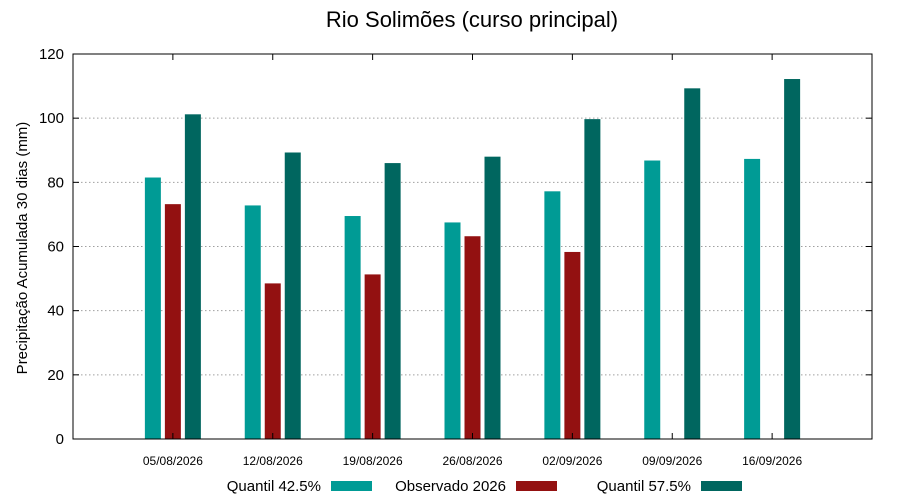 The image size is (900, 500). What do you see at coordinates (672, 461) in the screenshot?
I see `x-tick-label: 09/09/2026` at bounding box center [672, 461].